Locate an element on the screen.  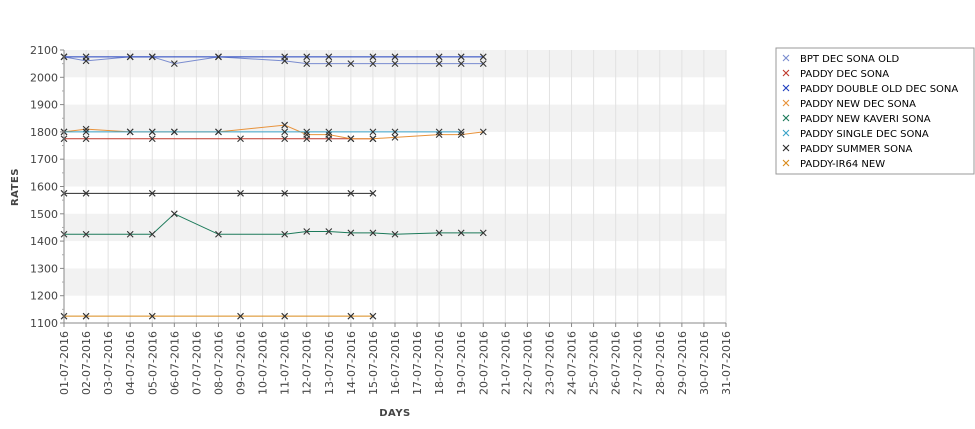
y-tick-label: 1100 is located at coordinates (44, 323).